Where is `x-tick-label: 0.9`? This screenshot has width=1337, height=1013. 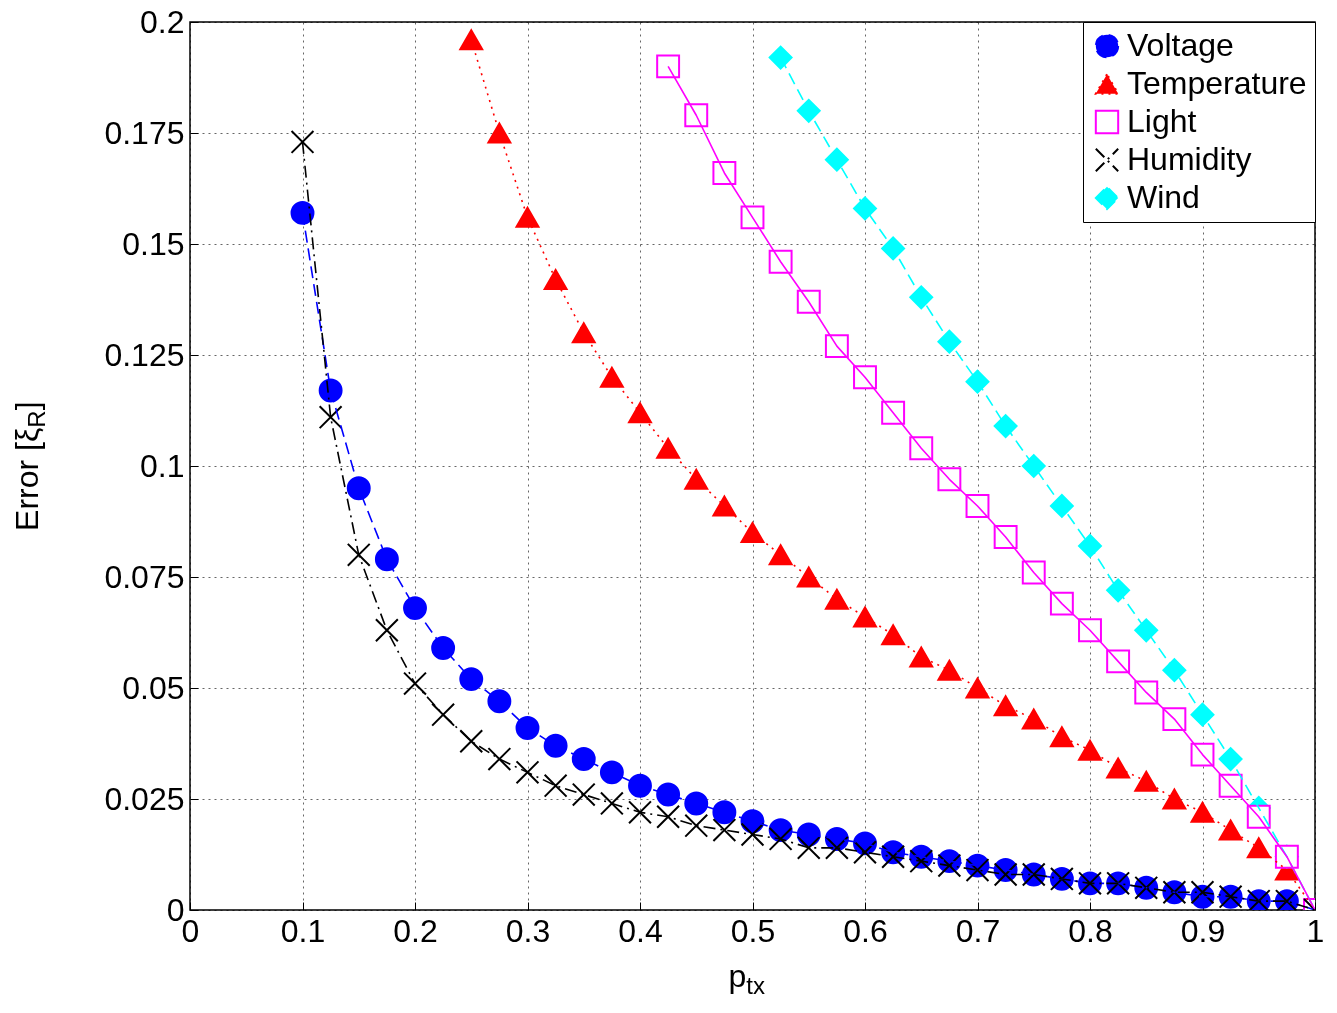
x-tick-label: 0.9 is located at coordinates (1203, 930).